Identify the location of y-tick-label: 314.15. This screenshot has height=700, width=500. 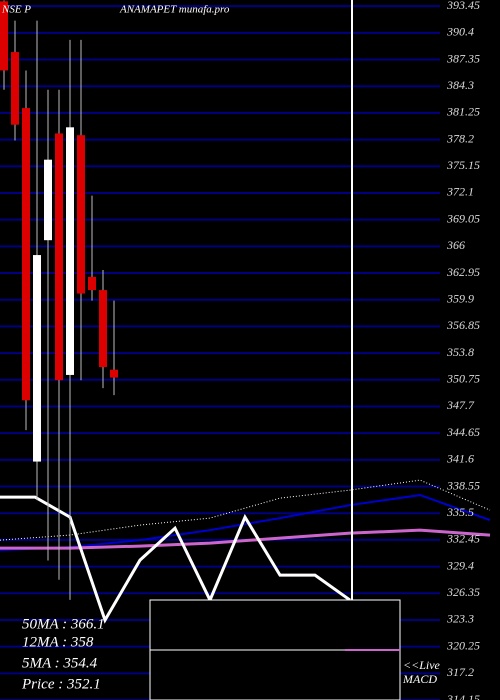
(463, 696).